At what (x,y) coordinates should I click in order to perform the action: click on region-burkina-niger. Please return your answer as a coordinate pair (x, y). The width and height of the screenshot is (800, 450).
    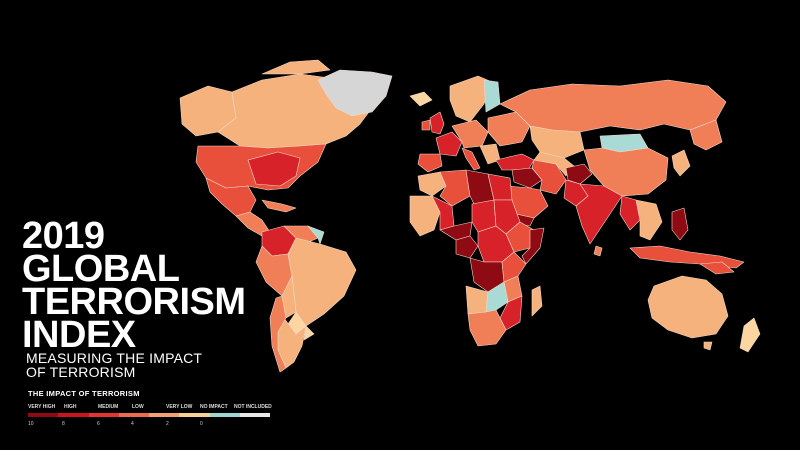
    Looking at the image, I should click on (456, 231).